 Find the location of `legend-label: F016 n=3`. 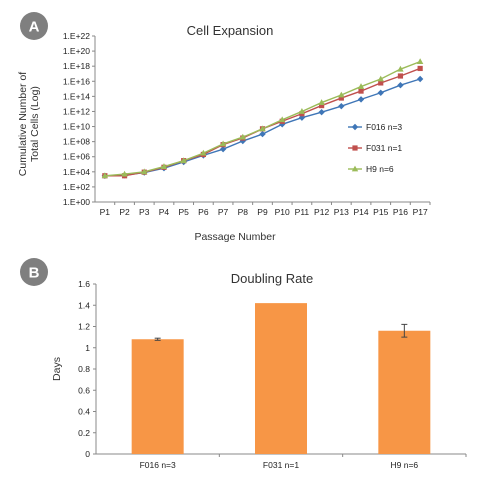

legend-label: F016 n=3 is located at coordinates (384, 127).